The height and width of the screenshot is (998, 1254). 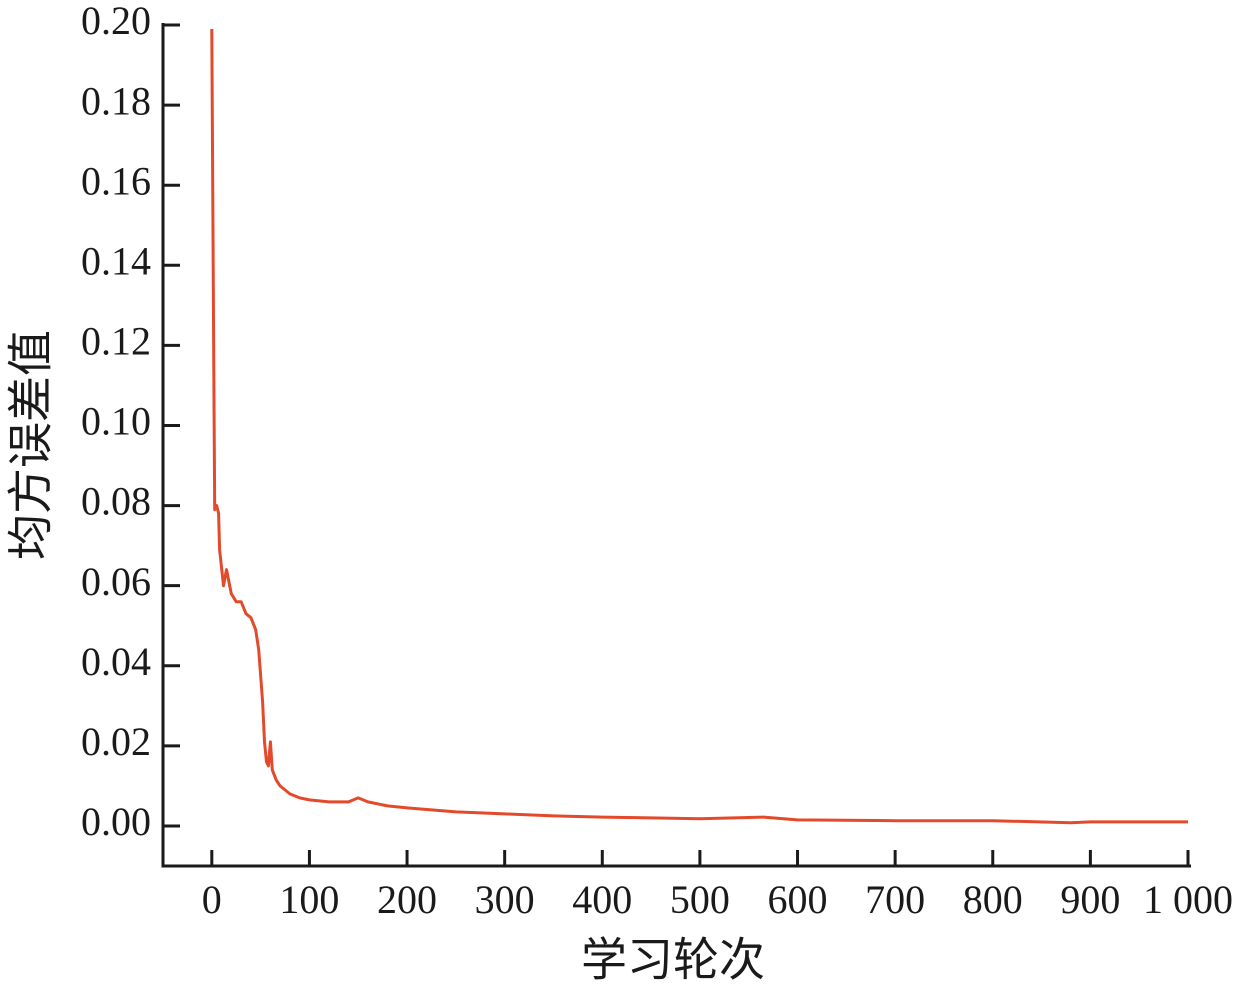 I want to click on x-tick-label: 300, so click(x=505, y=899).